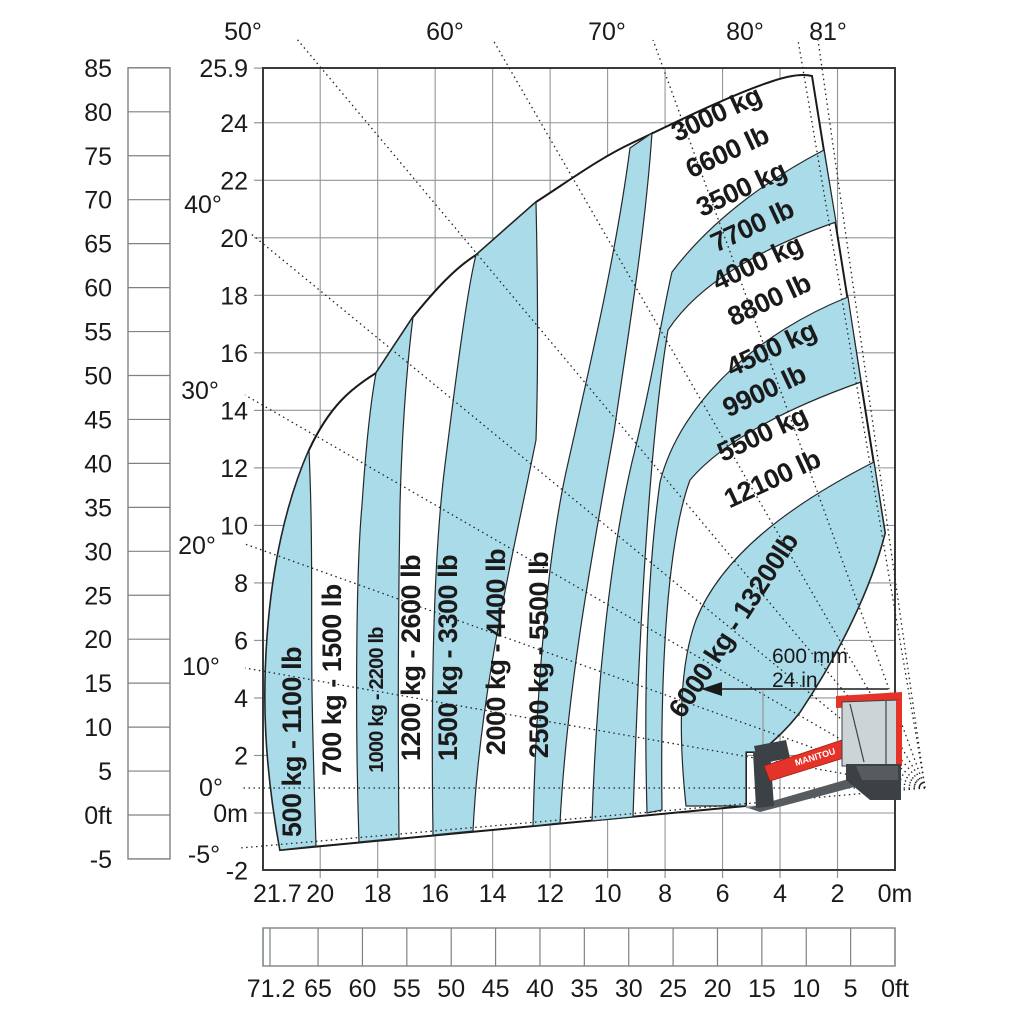  What do you see at coordinates (407, 989) in the screenshot?
I see `bottom-ft-tick-label: 55` at bounding box center [407, 989].